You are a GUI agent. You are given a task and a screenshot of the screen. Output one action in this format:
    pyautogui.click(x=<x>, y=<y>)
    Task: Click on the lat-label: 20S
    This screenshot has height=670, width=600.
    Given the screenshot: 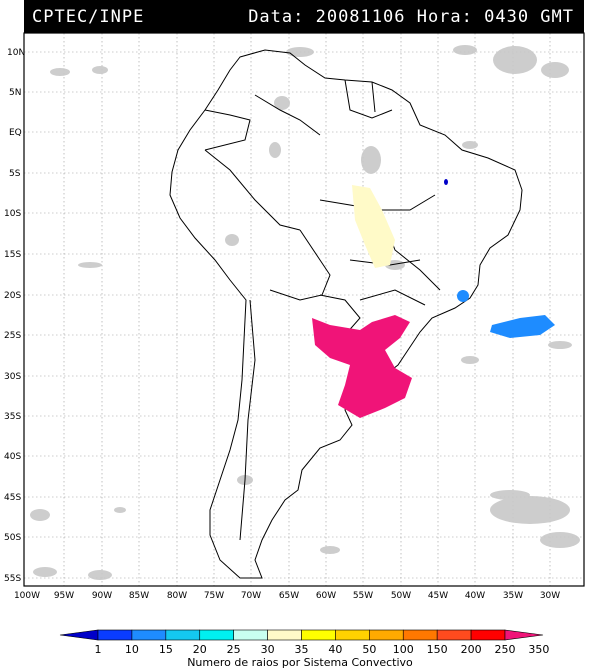 What is the action you would take?
    pyautogui.click(x=12, y=296)
    